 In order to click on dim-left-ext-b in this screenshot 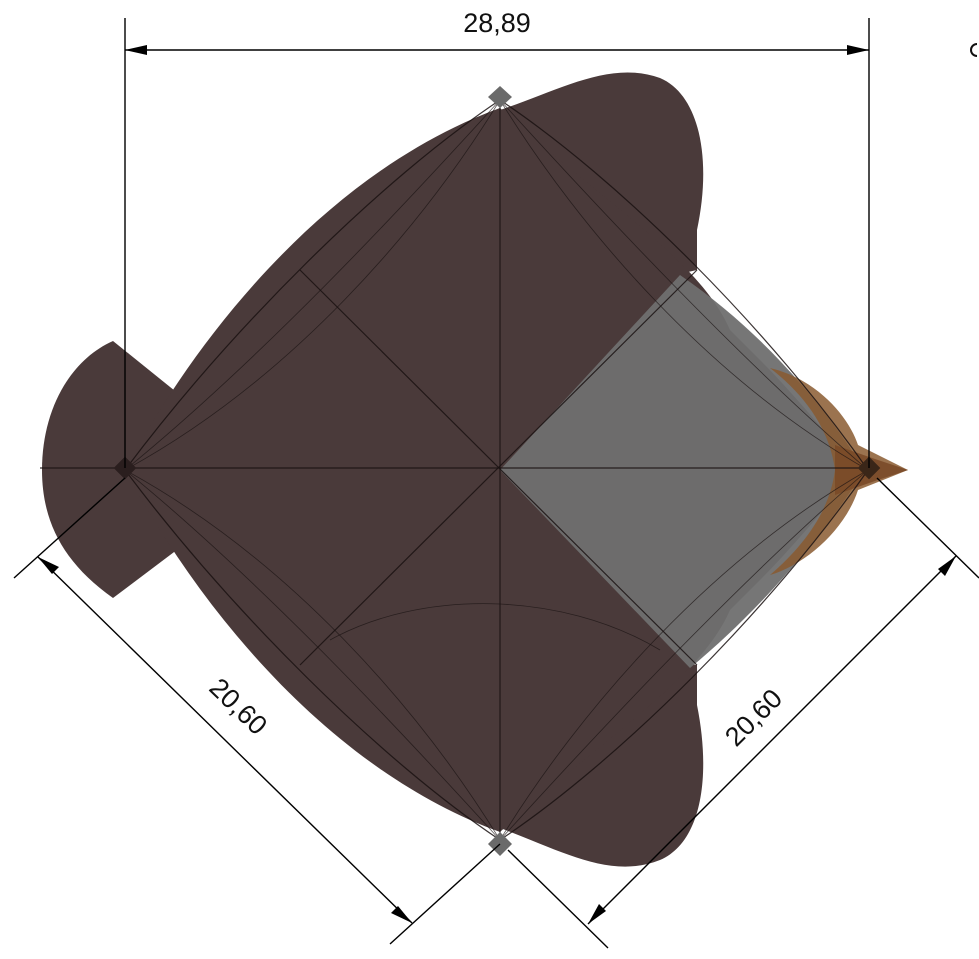, I will do `click(445, 894)`.